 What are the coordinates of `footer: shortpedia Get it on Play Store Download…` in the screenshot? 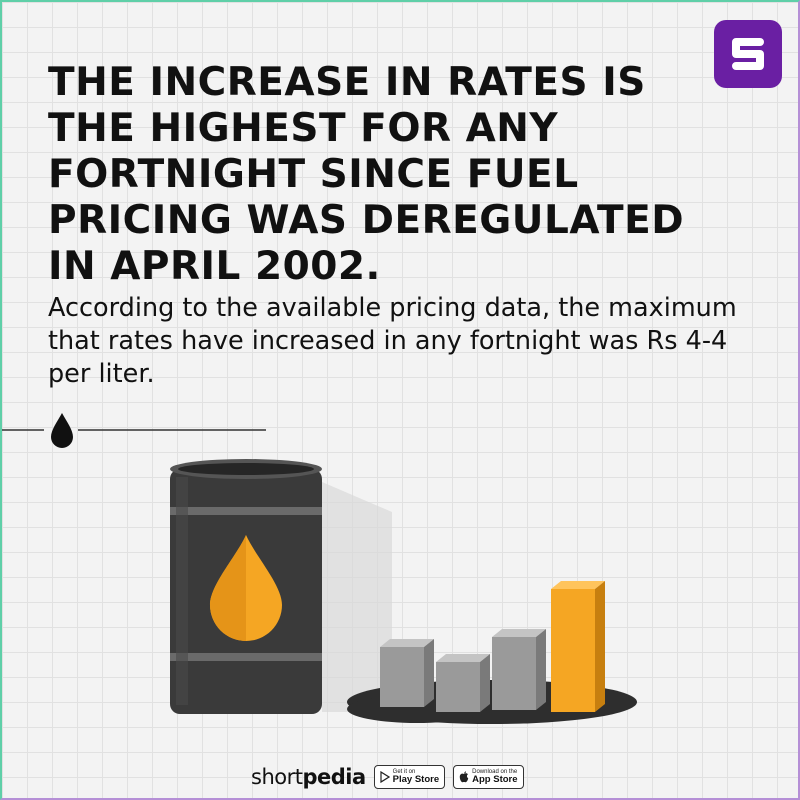 It's located at (387, 777).